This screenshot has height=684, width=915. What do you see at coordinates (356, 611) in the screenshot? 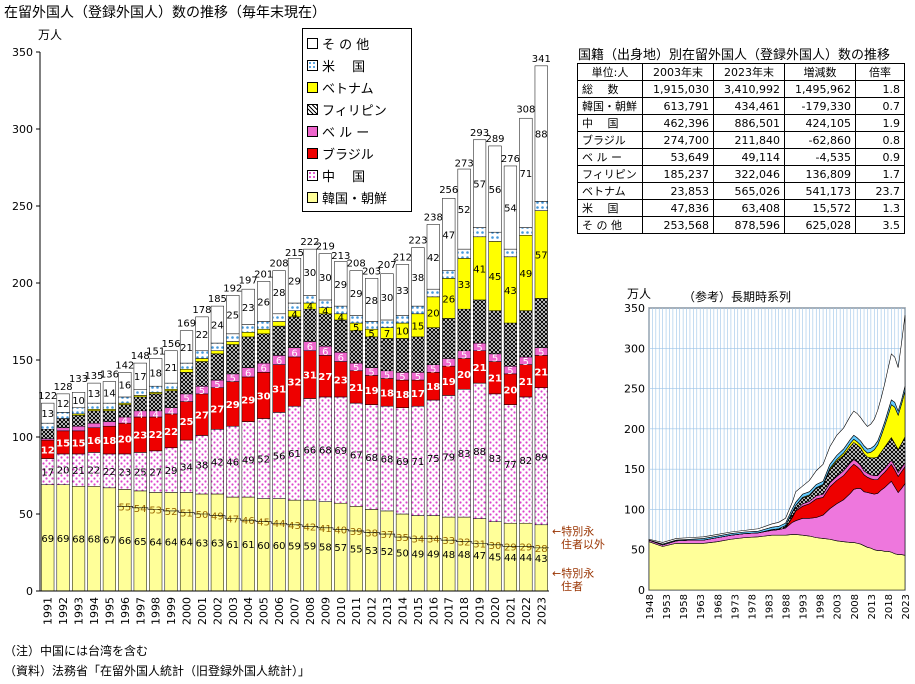
I see `x-tick-label: 2011` at bounding box center [356, 611].